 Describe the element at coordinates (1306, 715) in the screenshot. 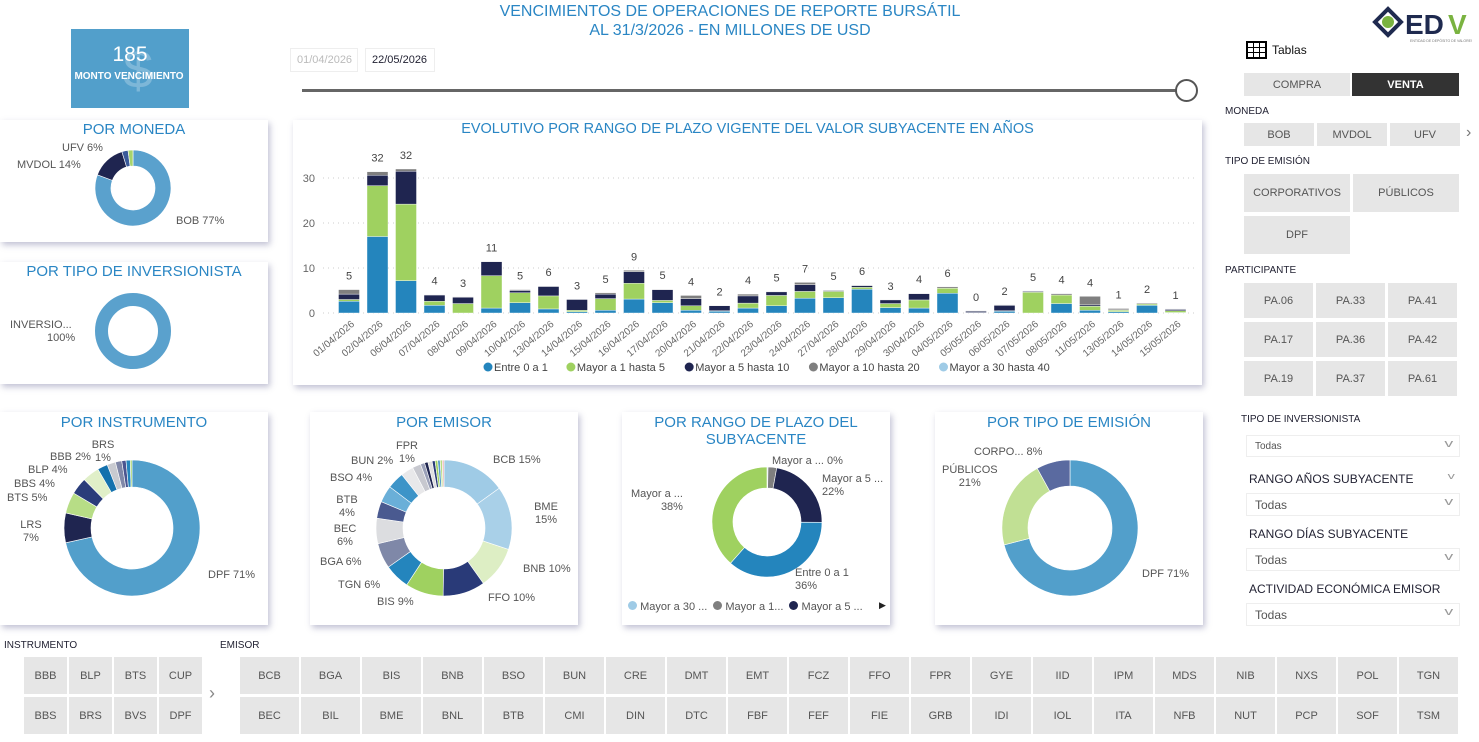

I see `filter-emisor-pcp: PCP` at that location.